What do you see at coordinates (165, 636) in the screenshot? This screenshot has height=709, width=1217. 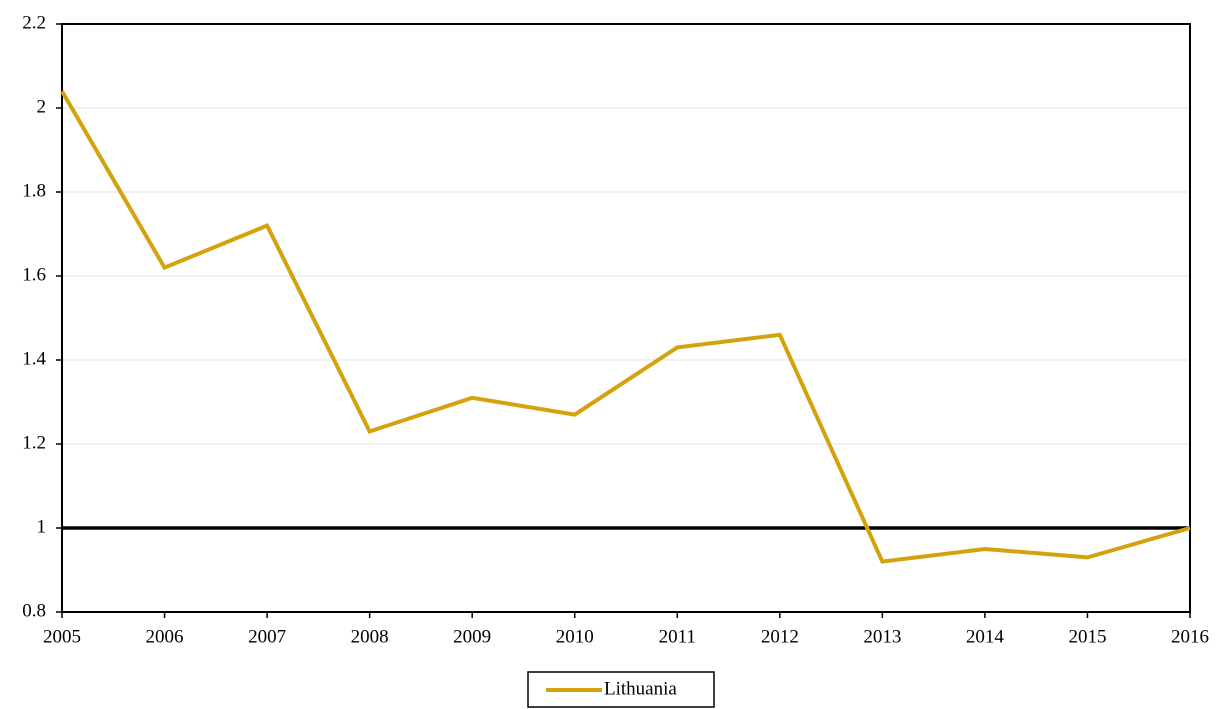 I see `x-tick-label: 2006` at bounding box center [165, 636].